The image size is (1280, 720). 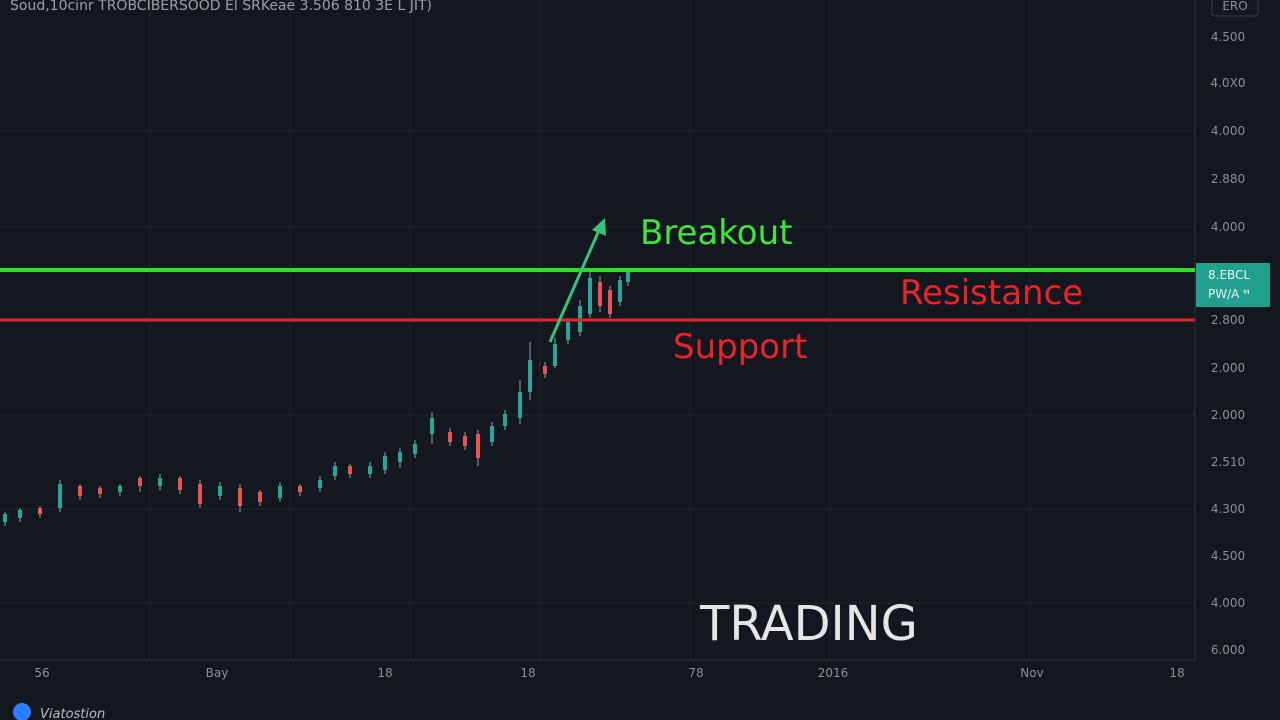 I want to click on time-label: Bay, so click(x=217, y=673).